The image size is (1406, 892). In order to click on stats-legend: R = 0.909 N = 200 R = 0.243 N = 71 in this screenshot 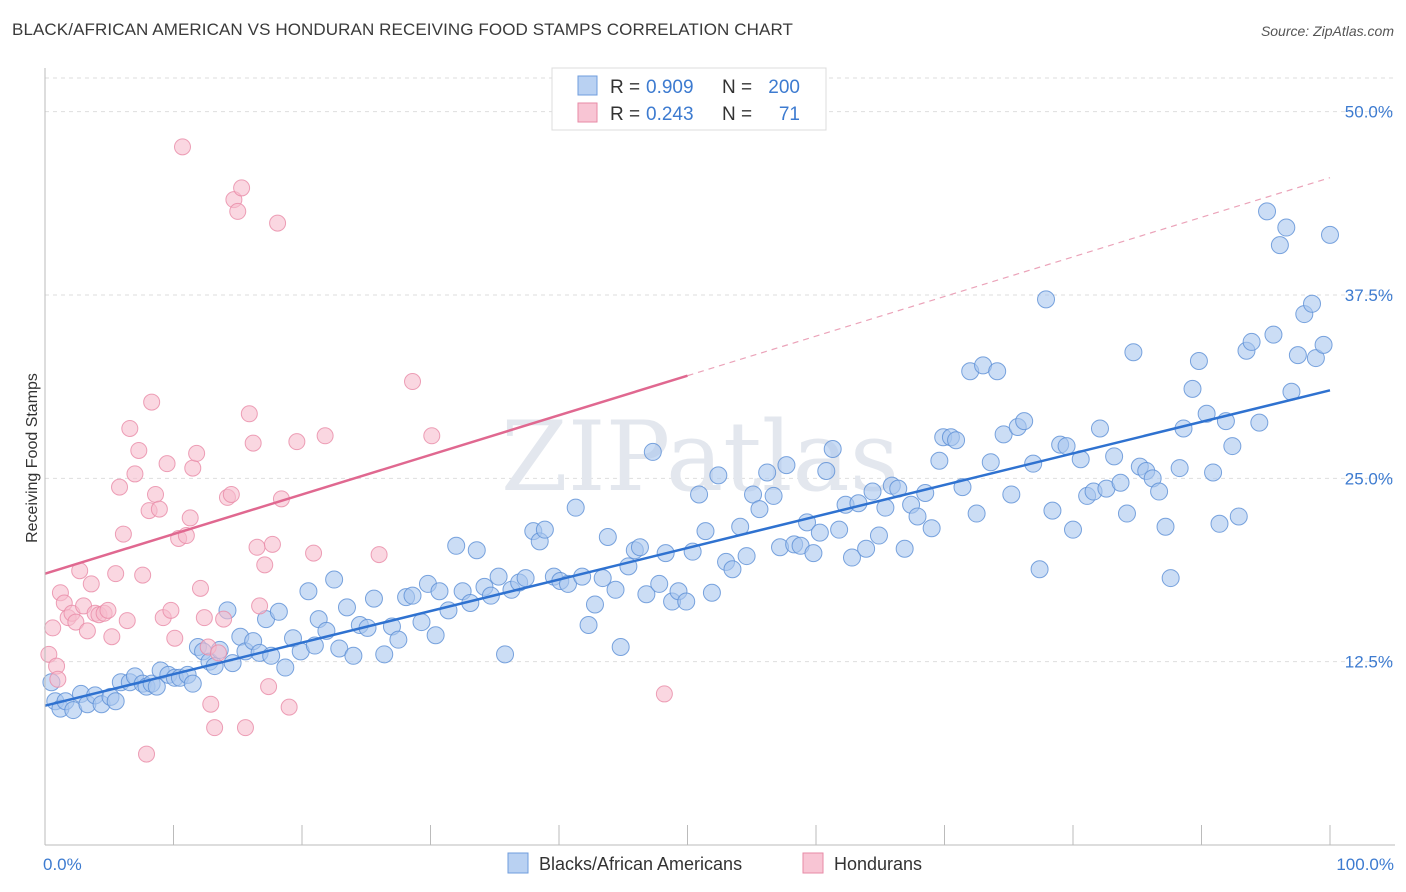, I will do `click(689, 99)`.